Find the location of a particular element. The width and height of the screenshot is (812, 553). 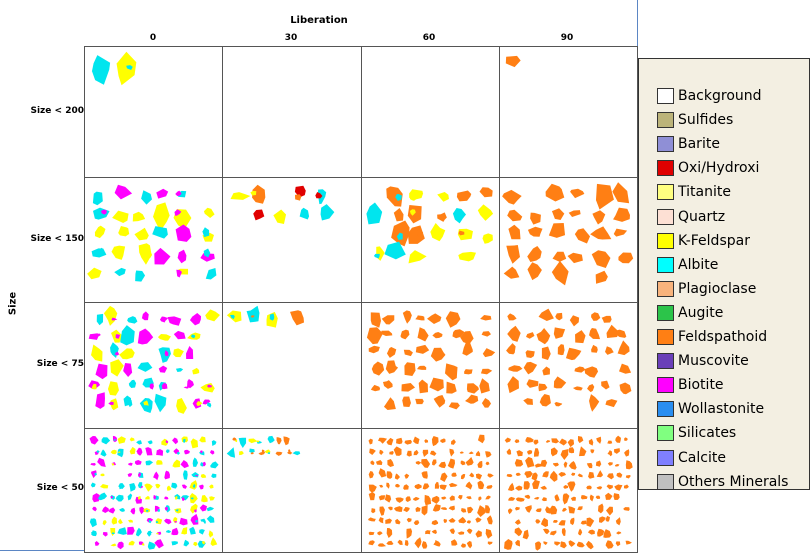

legend-item-sulfides: Sulfides is located at coordinates (695, 120).